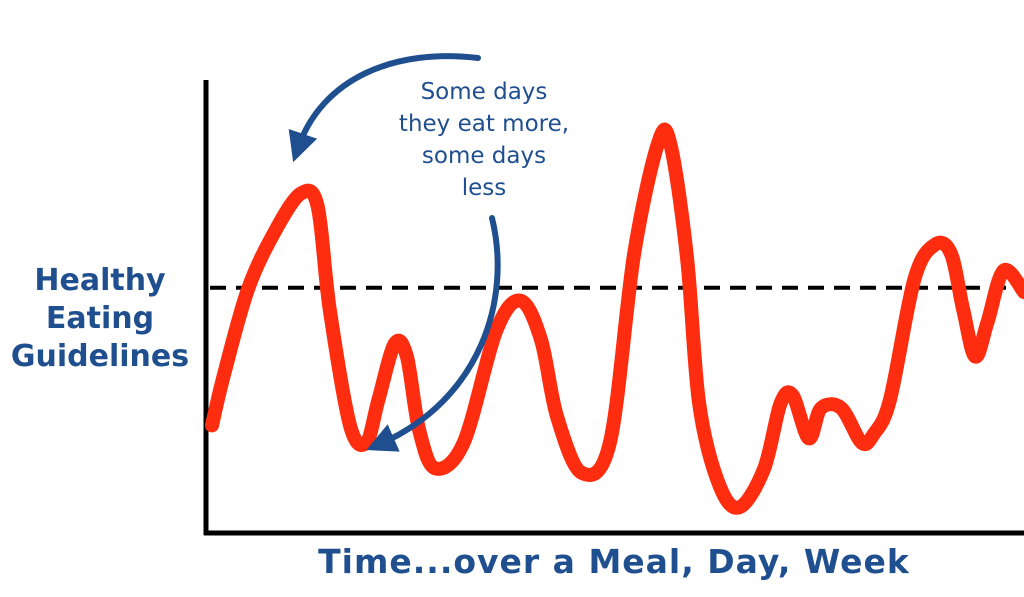  I want to click on y-axis-label-line-2: Eating, so click(100, 318).